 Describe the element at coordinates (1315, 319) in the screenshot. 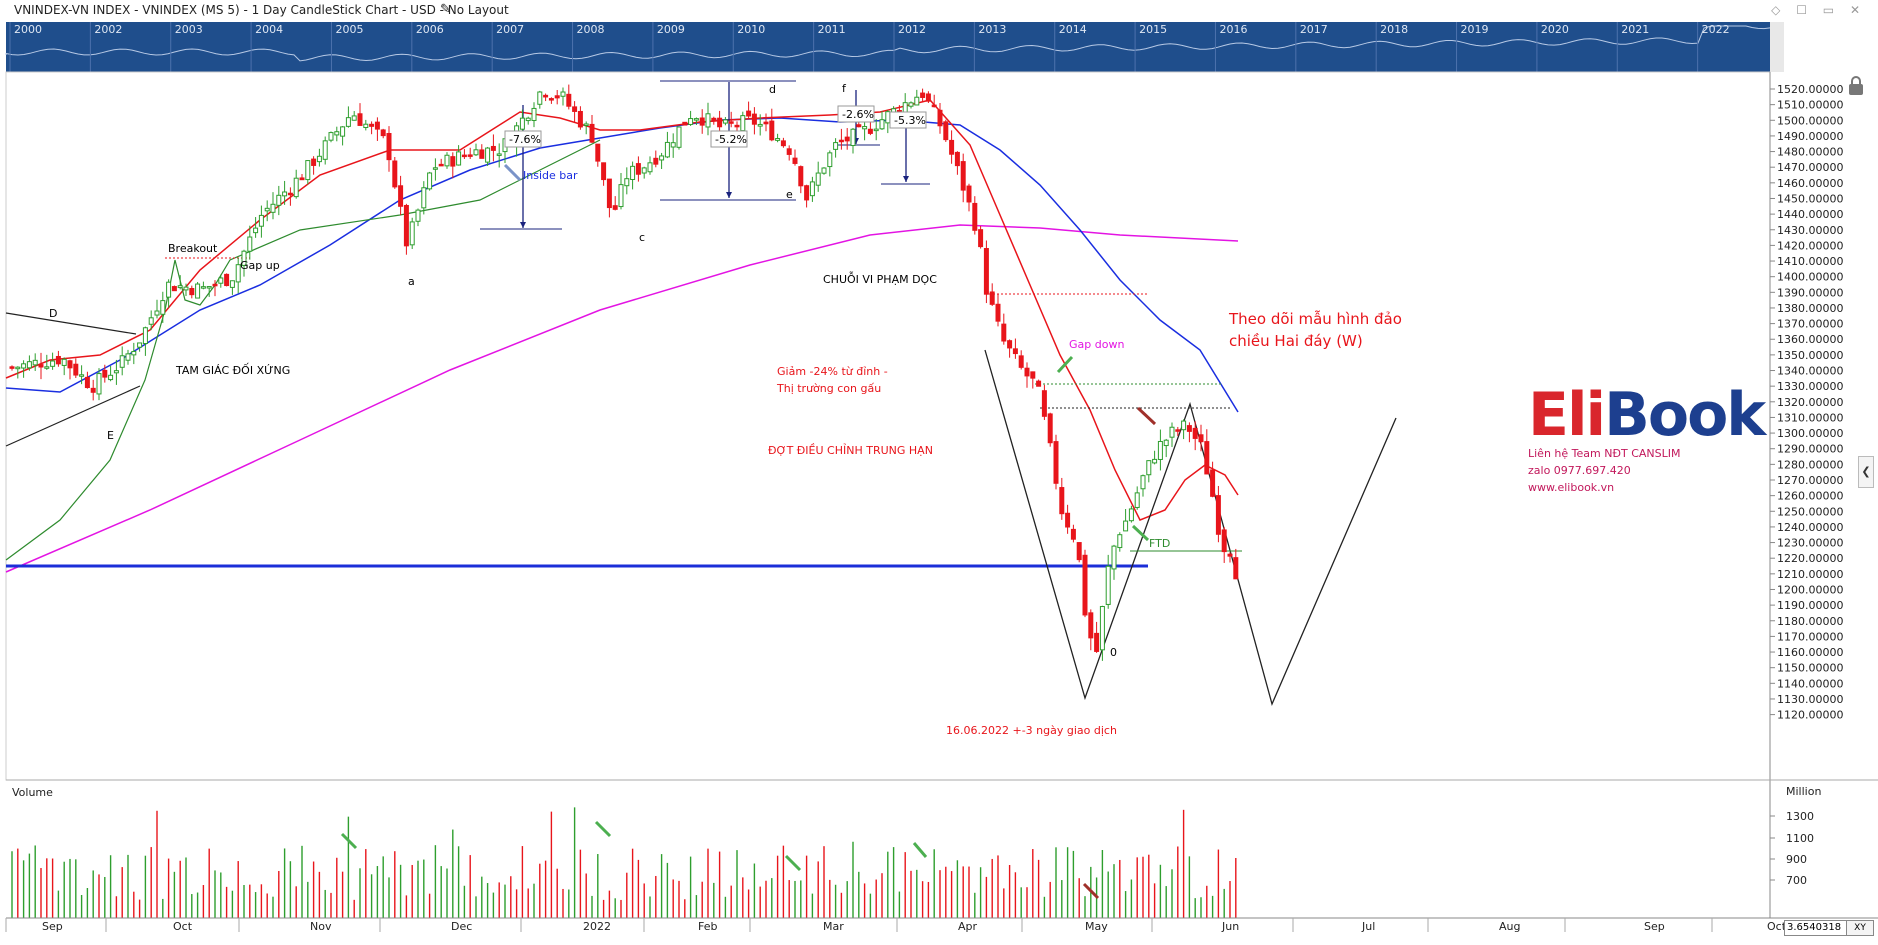

I see `ann-theo-doi-1: Theo dõi mẫu hình đảo` at that location.